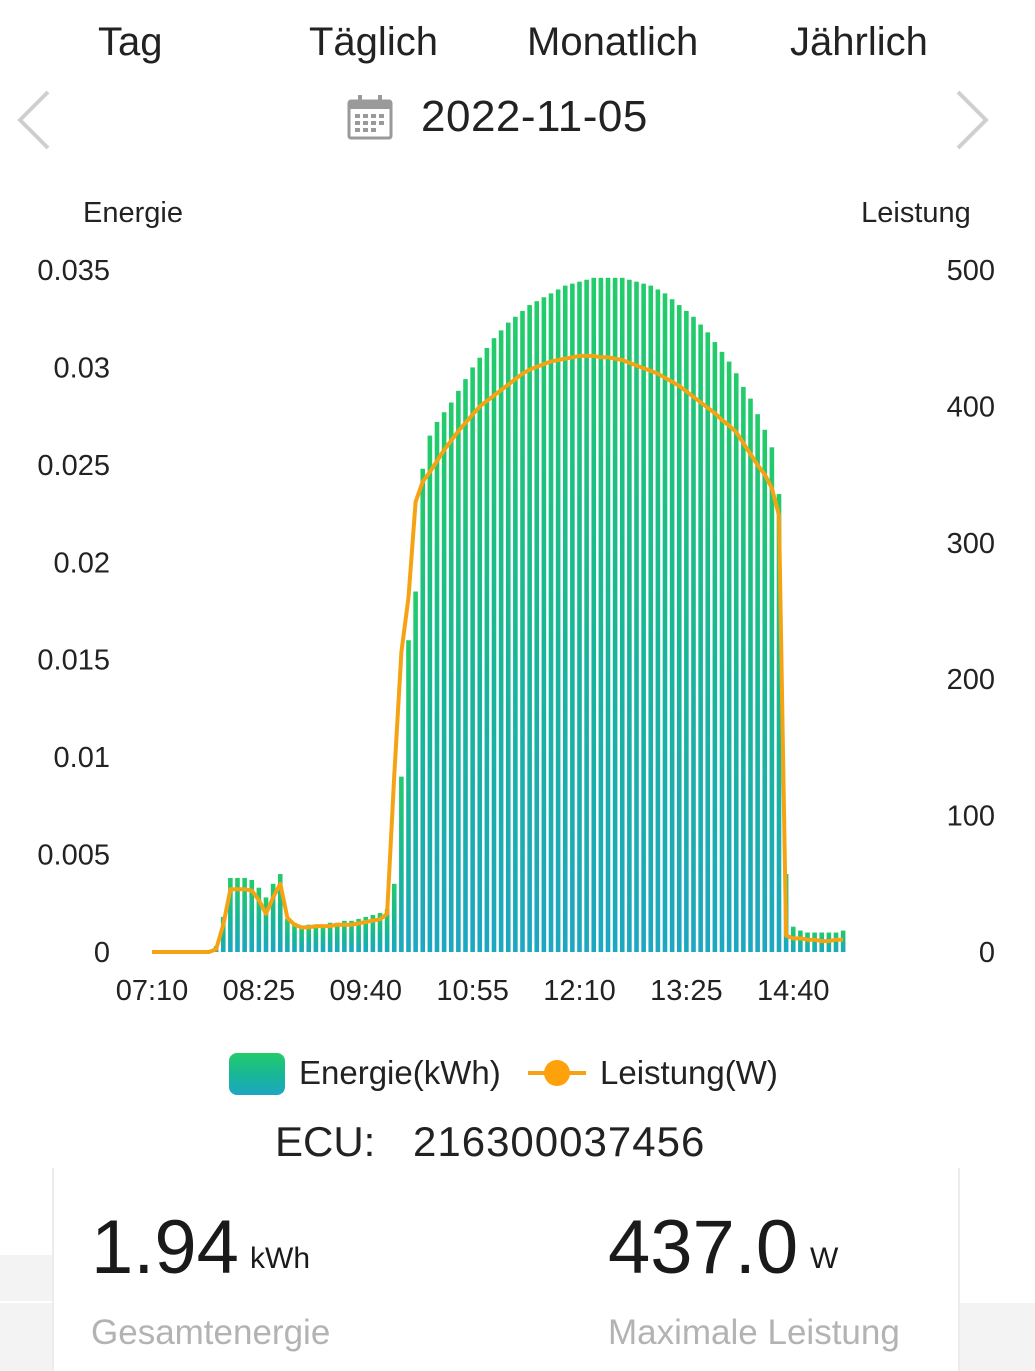 This screenshot has height=1371, width=1035. What do you see at coordinates (613, 42) in the screenshot?
I see `tab-monatlich: Monatlich` at bounding box center [613, 42].